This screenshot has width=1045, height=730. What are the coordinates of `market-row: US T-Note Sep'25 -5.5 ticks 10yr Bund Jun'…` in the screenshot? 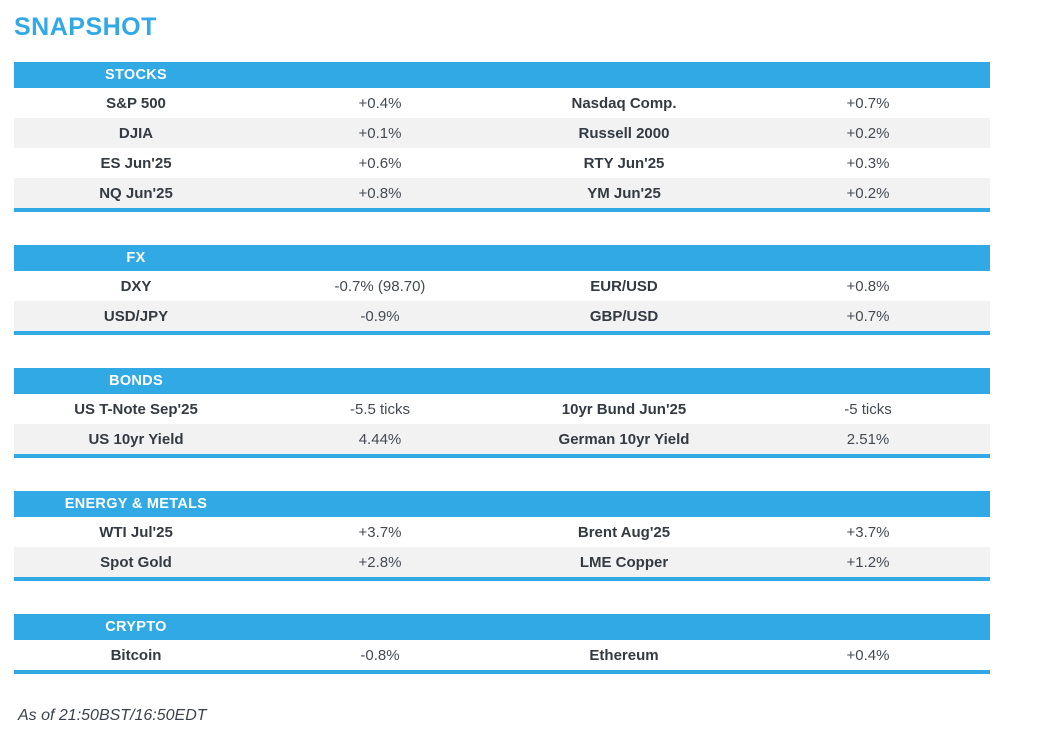 It's located at (502, 409).